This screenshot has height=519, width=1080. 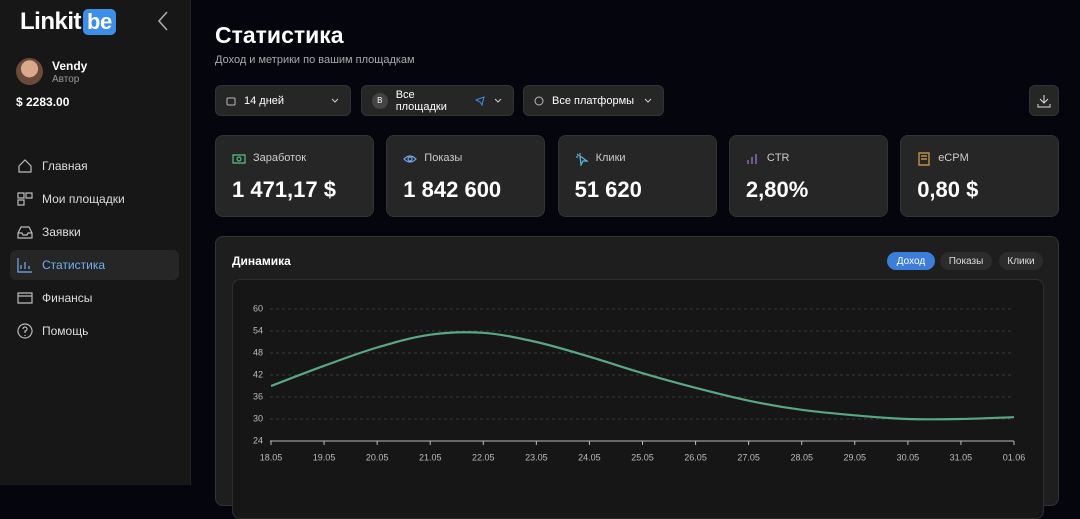 I want to click on logo-badge: be, so click(x=99, y=22).